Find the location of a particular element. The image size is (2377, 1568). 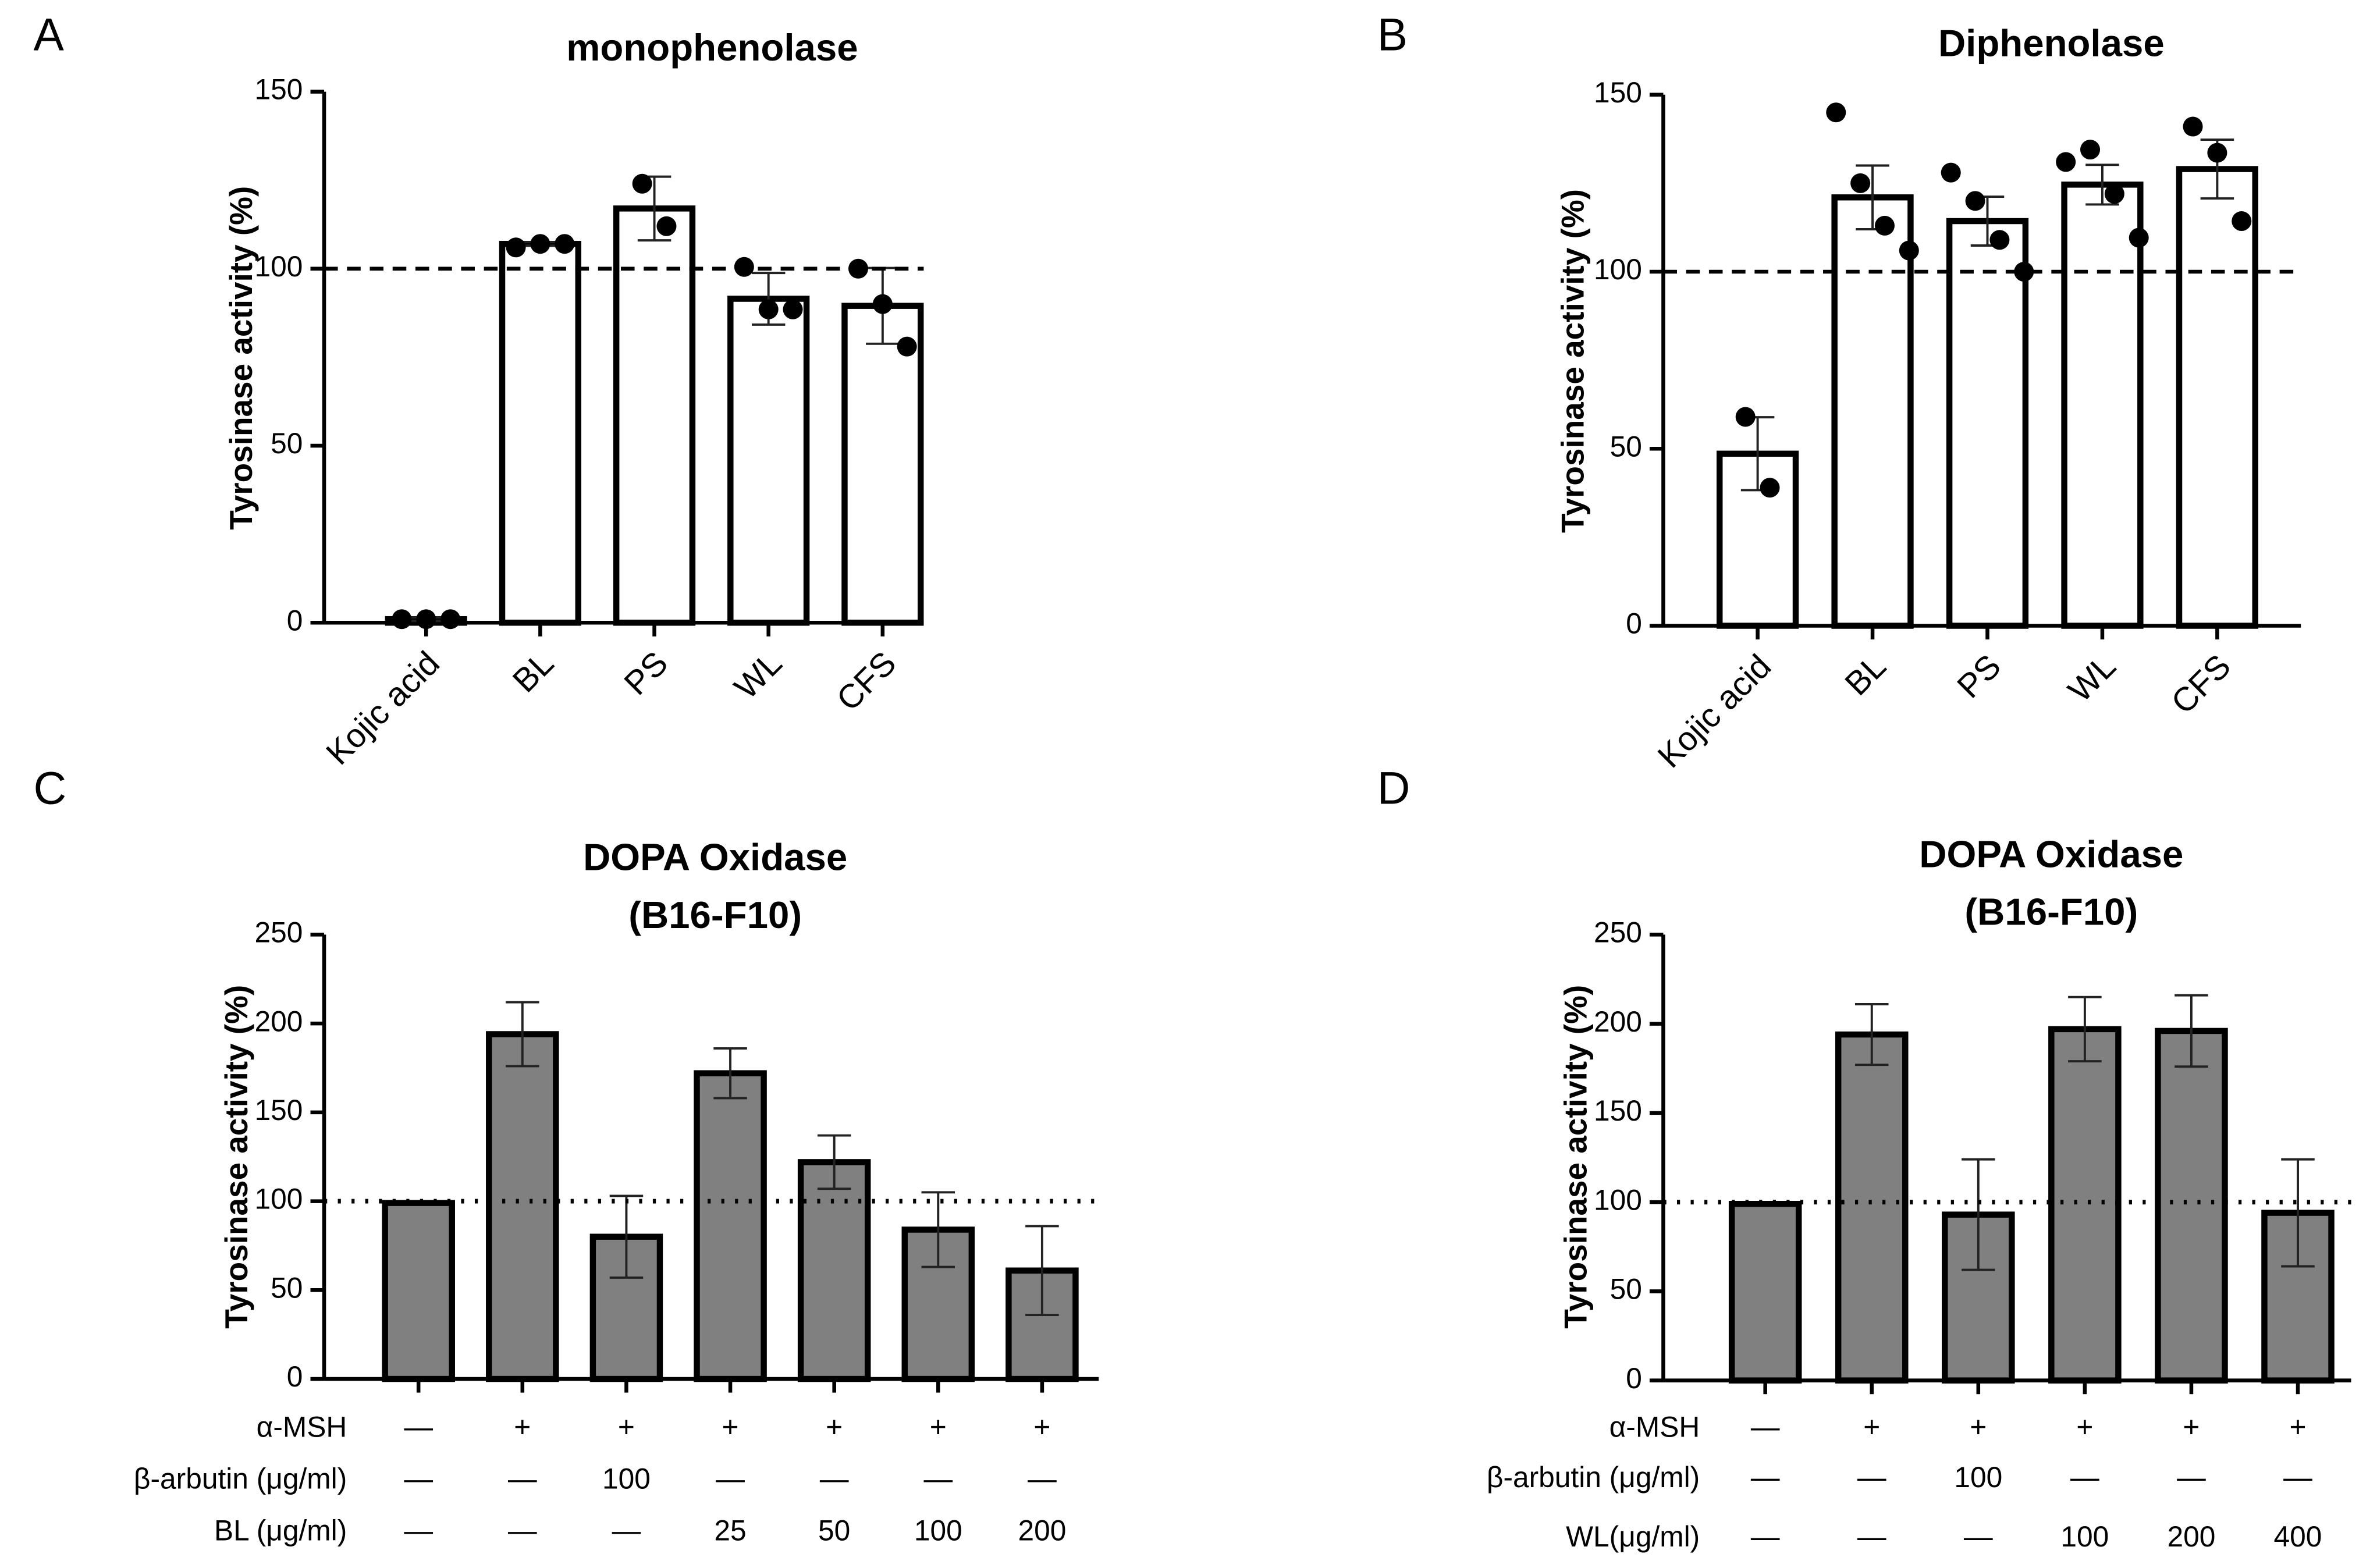

condition-value: 25 is located at coordinates (730, 1530).